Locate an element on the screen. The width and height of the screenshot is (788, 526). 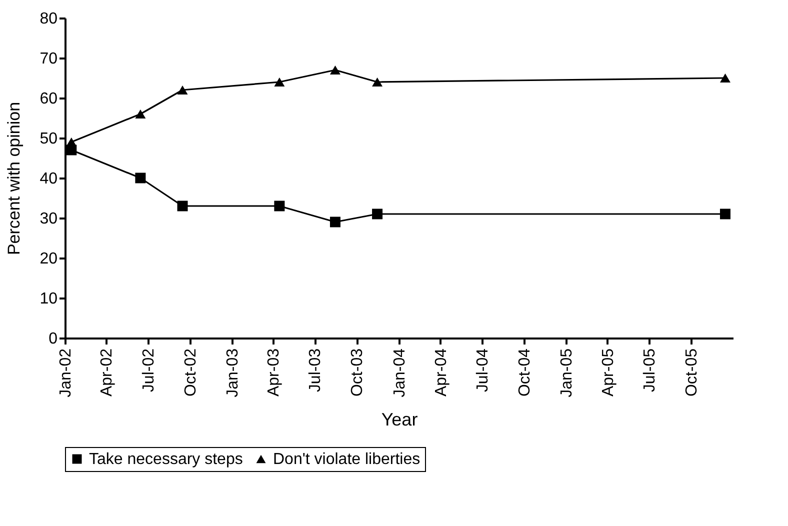
y-tick-label: 70 is located at coordinates (49, 59).